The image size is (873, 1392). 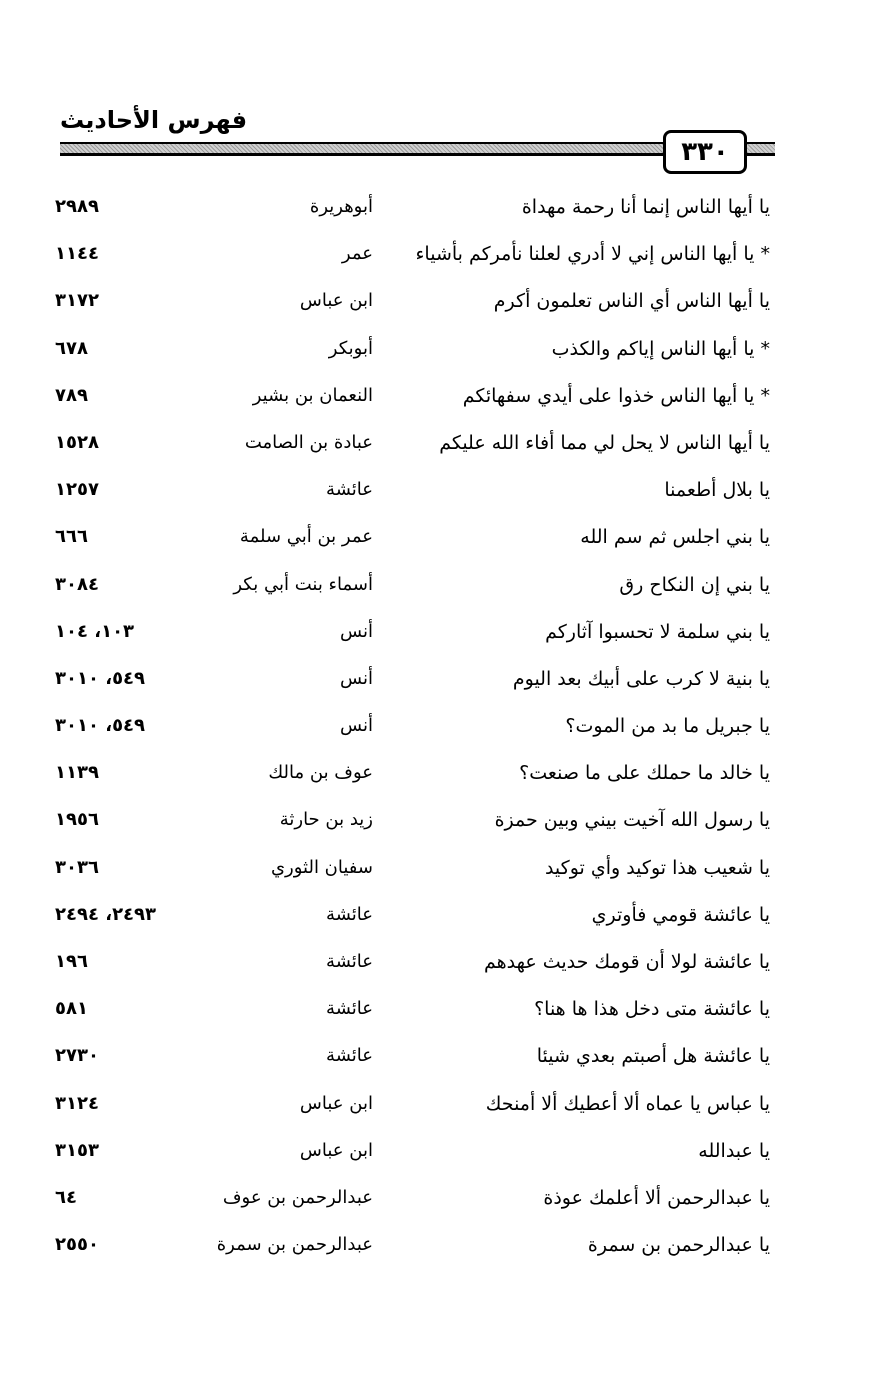 What do you see at coordinates (652, 1009) in the screenshot?
I see `hadith-text: يا عائشة متى دخل هذا ها هنا؟` at bounding box center [652, 1009].